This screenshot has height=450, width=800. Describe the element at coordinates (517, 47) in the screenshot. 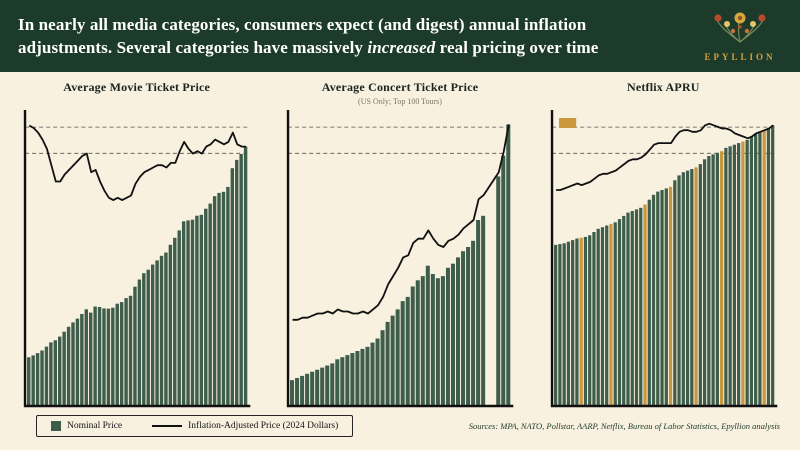

I see `headline-line2-post: real pricing over time` at that location.